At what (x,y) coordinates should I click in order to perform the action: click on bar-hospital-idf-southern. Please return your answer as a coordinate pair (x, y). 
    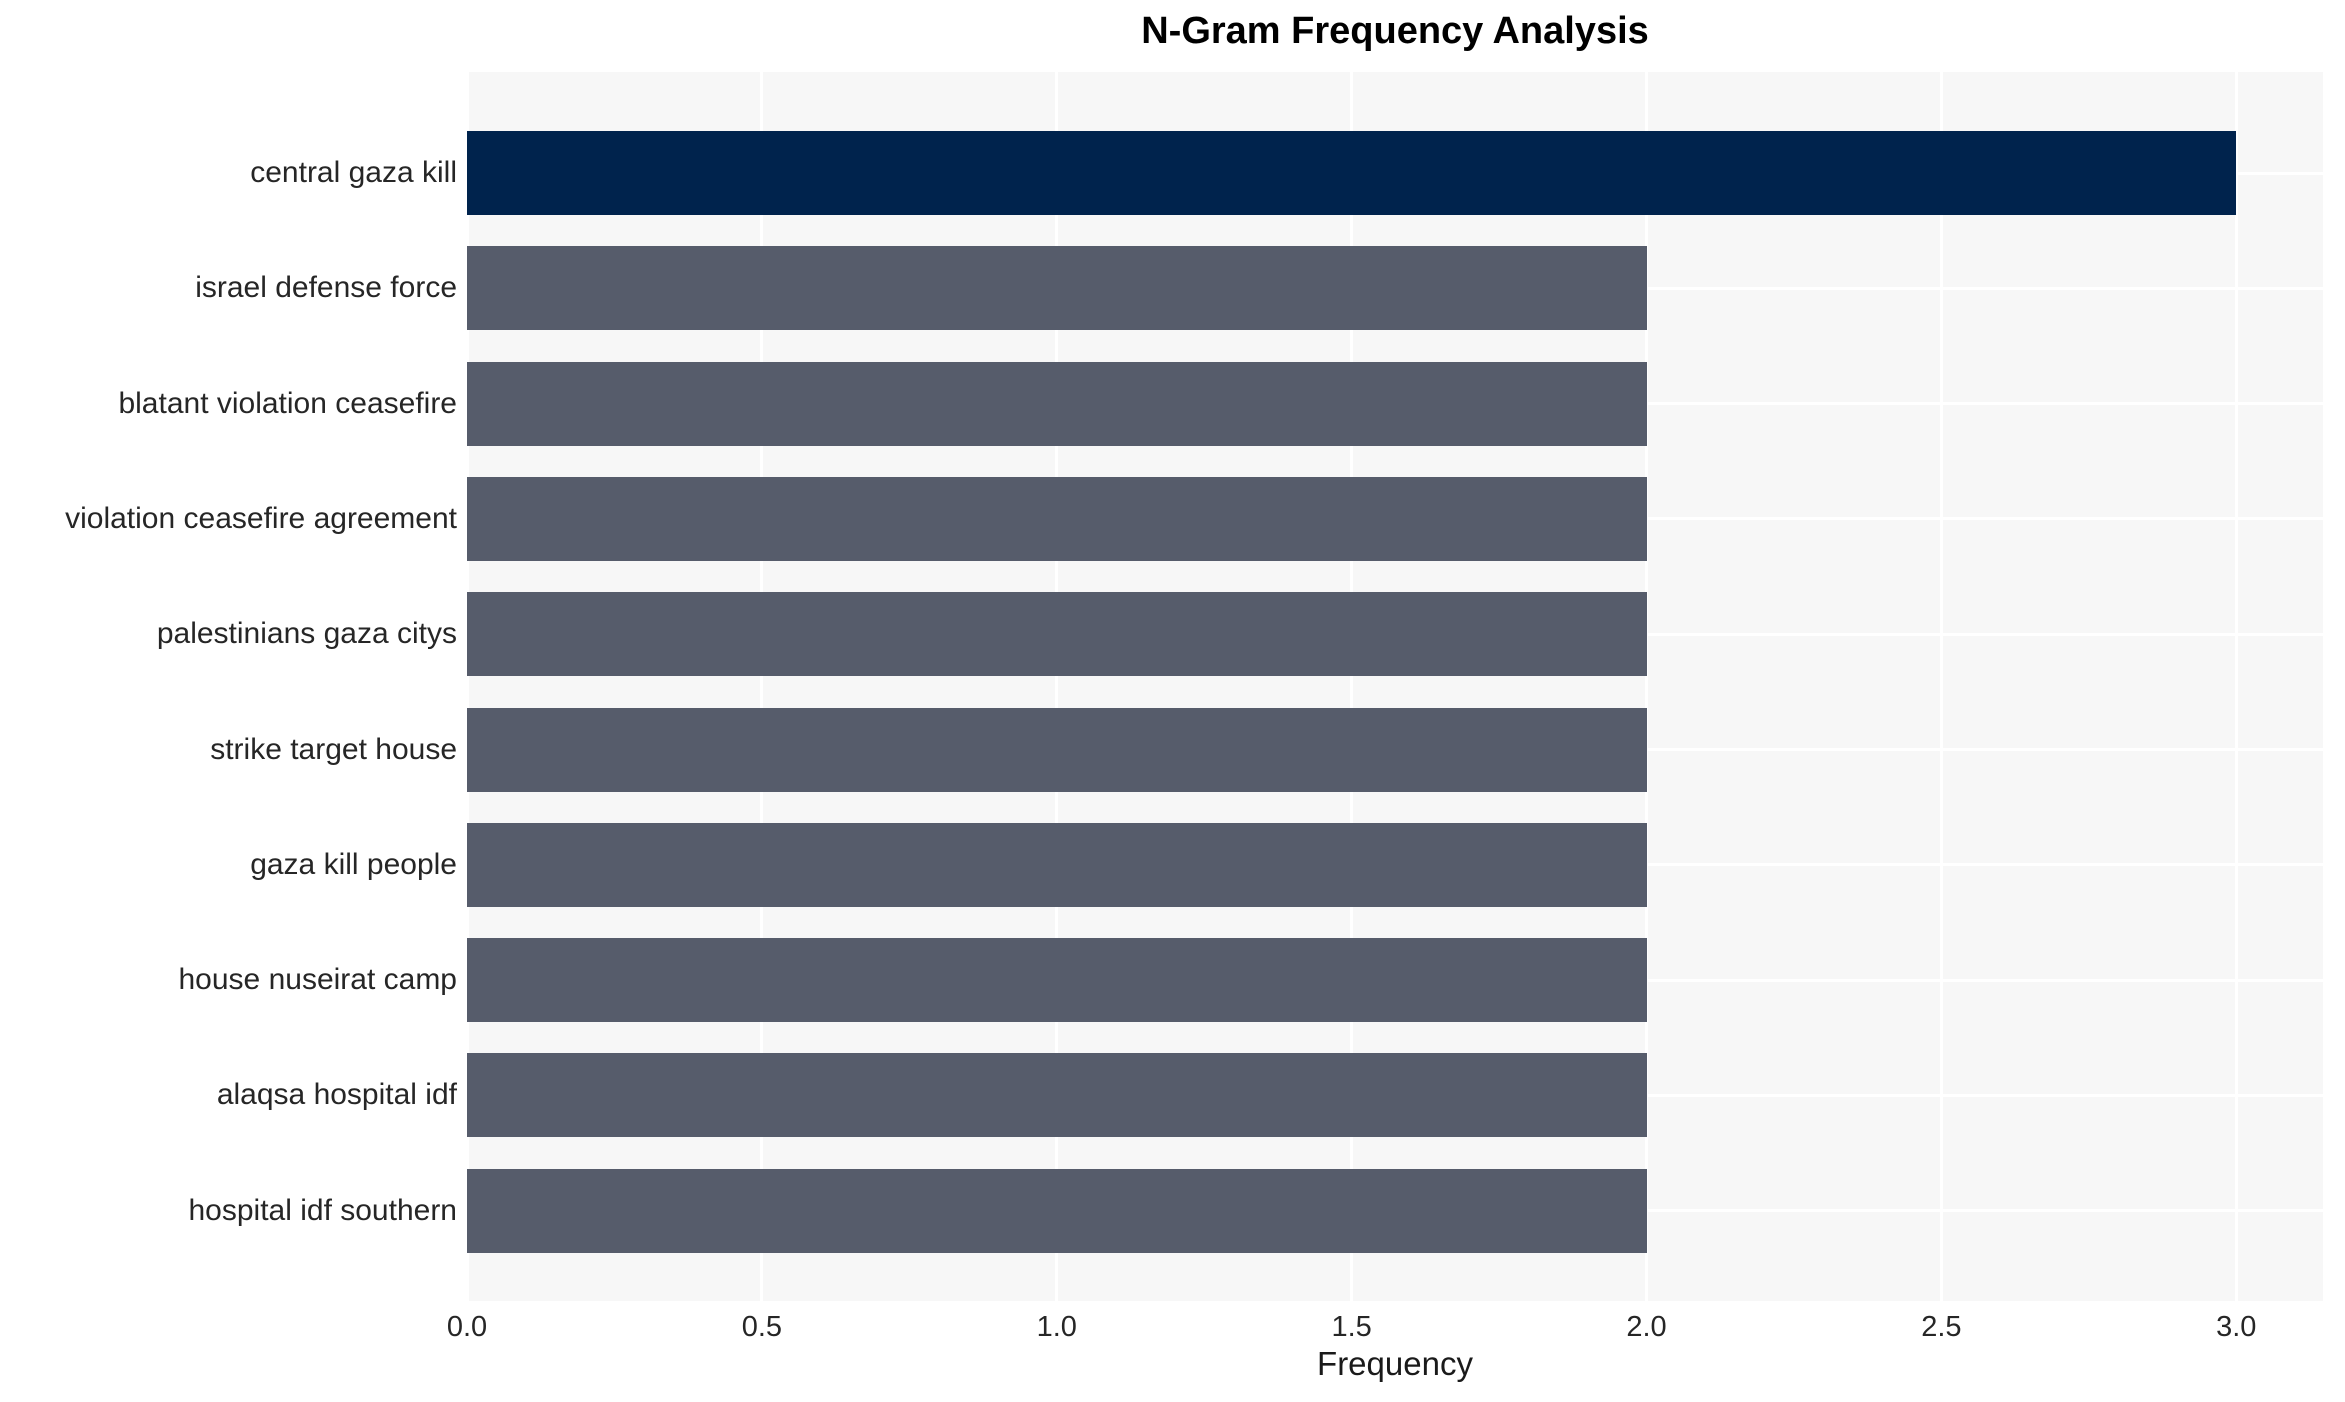
    Looking at the image, I should click on (1057, 1210).